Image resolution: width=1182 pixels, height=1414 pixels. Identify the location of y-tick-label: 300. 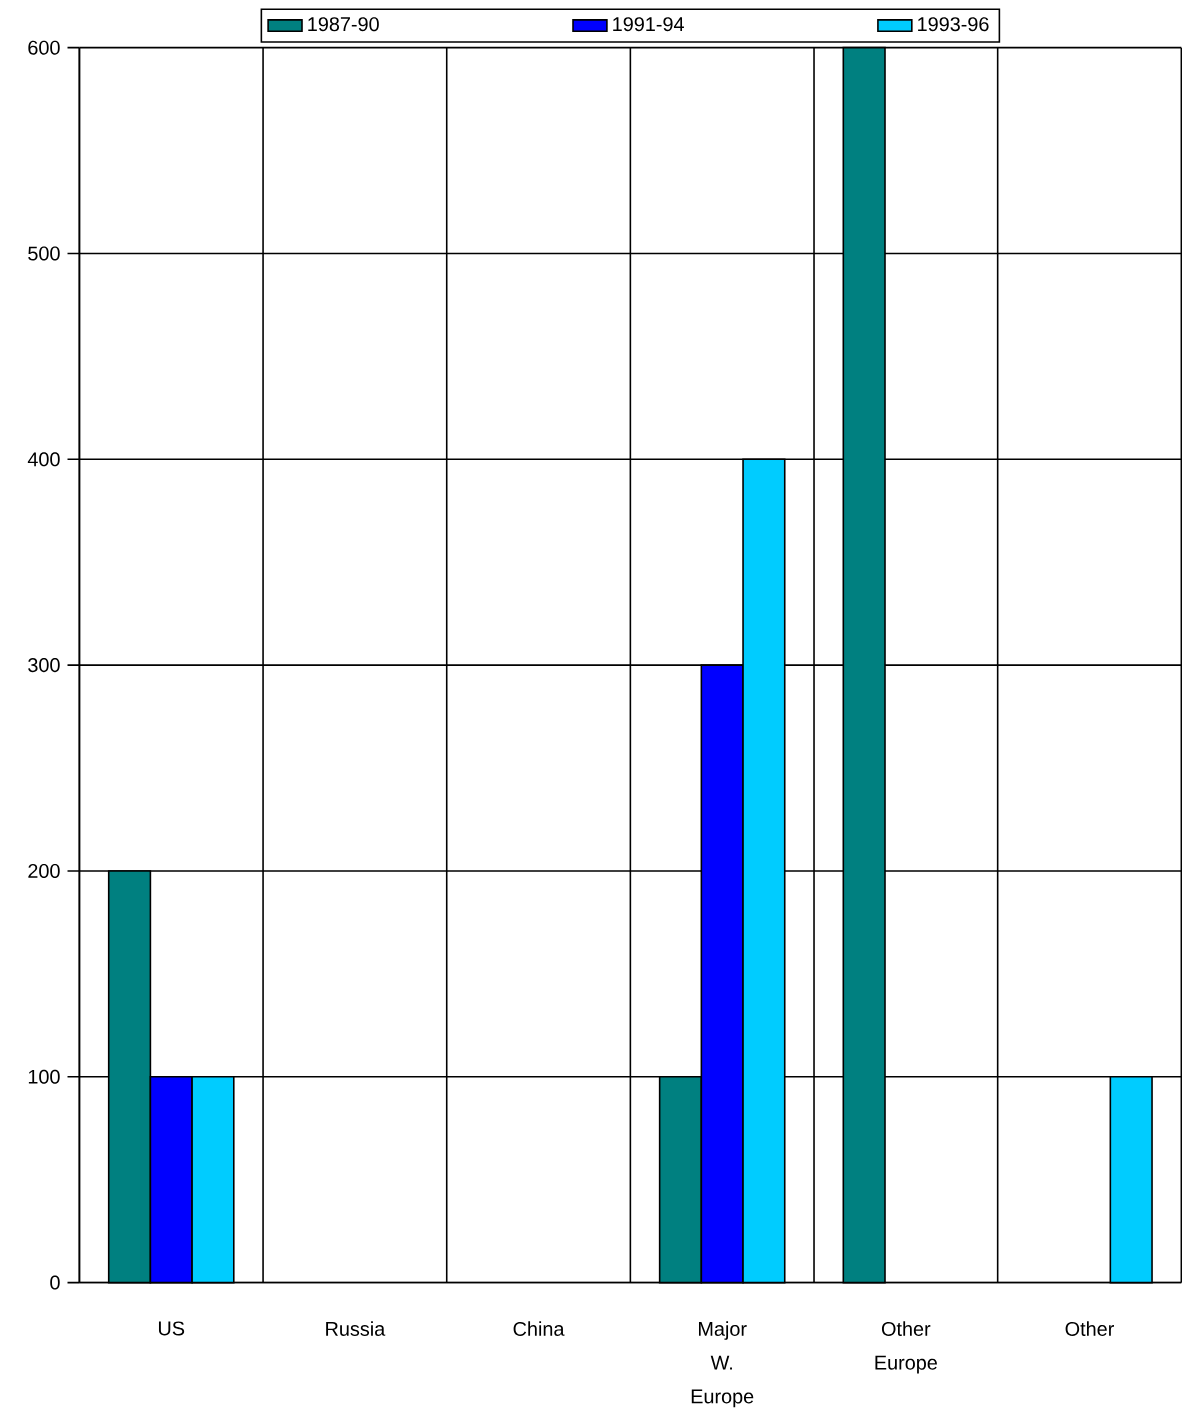
(44, 665).